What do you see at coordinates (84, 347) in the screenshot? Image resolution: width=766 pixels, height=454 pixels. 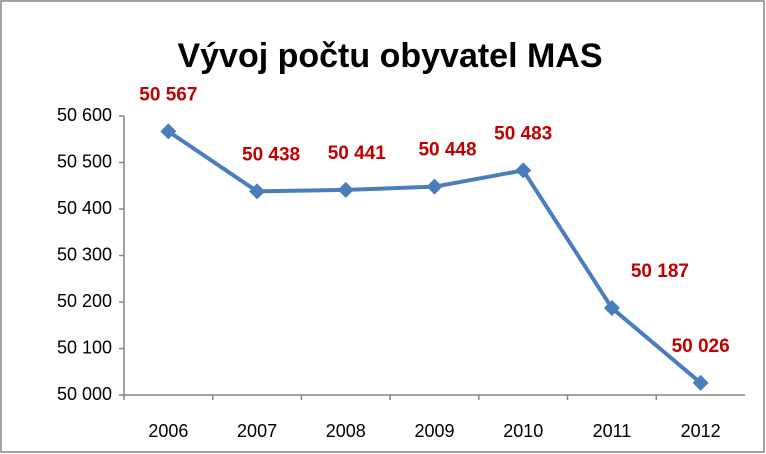 I see `y-tick-label: 50 100` at bounding box center [84, 347].